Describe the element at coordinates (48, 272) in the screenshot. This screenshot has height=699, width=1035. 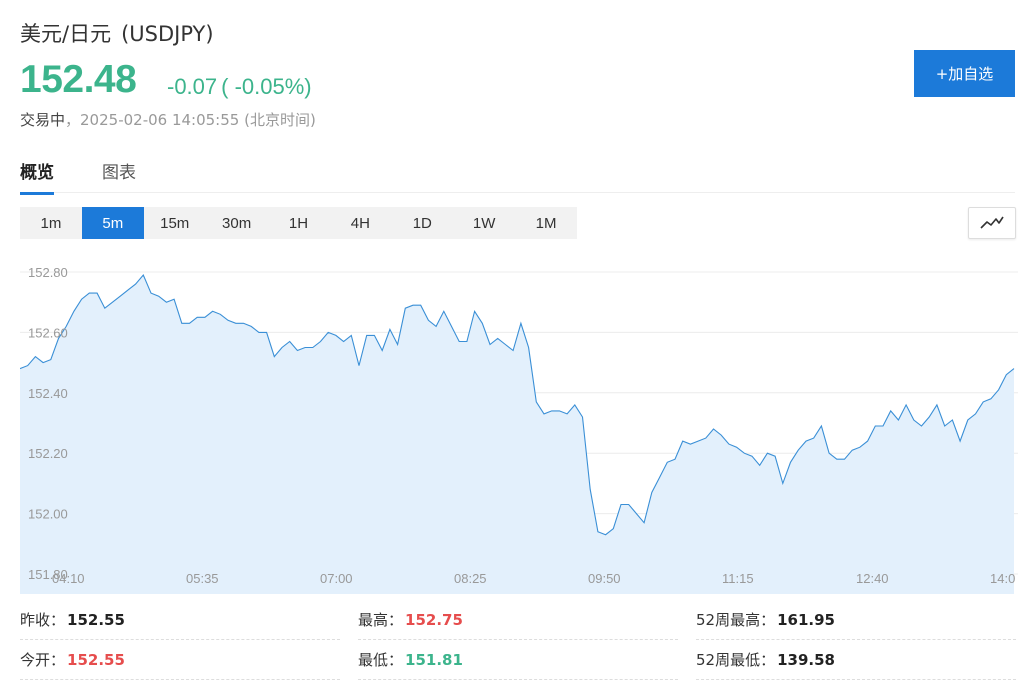
I see `y-tick-label: 152.80` at that location.